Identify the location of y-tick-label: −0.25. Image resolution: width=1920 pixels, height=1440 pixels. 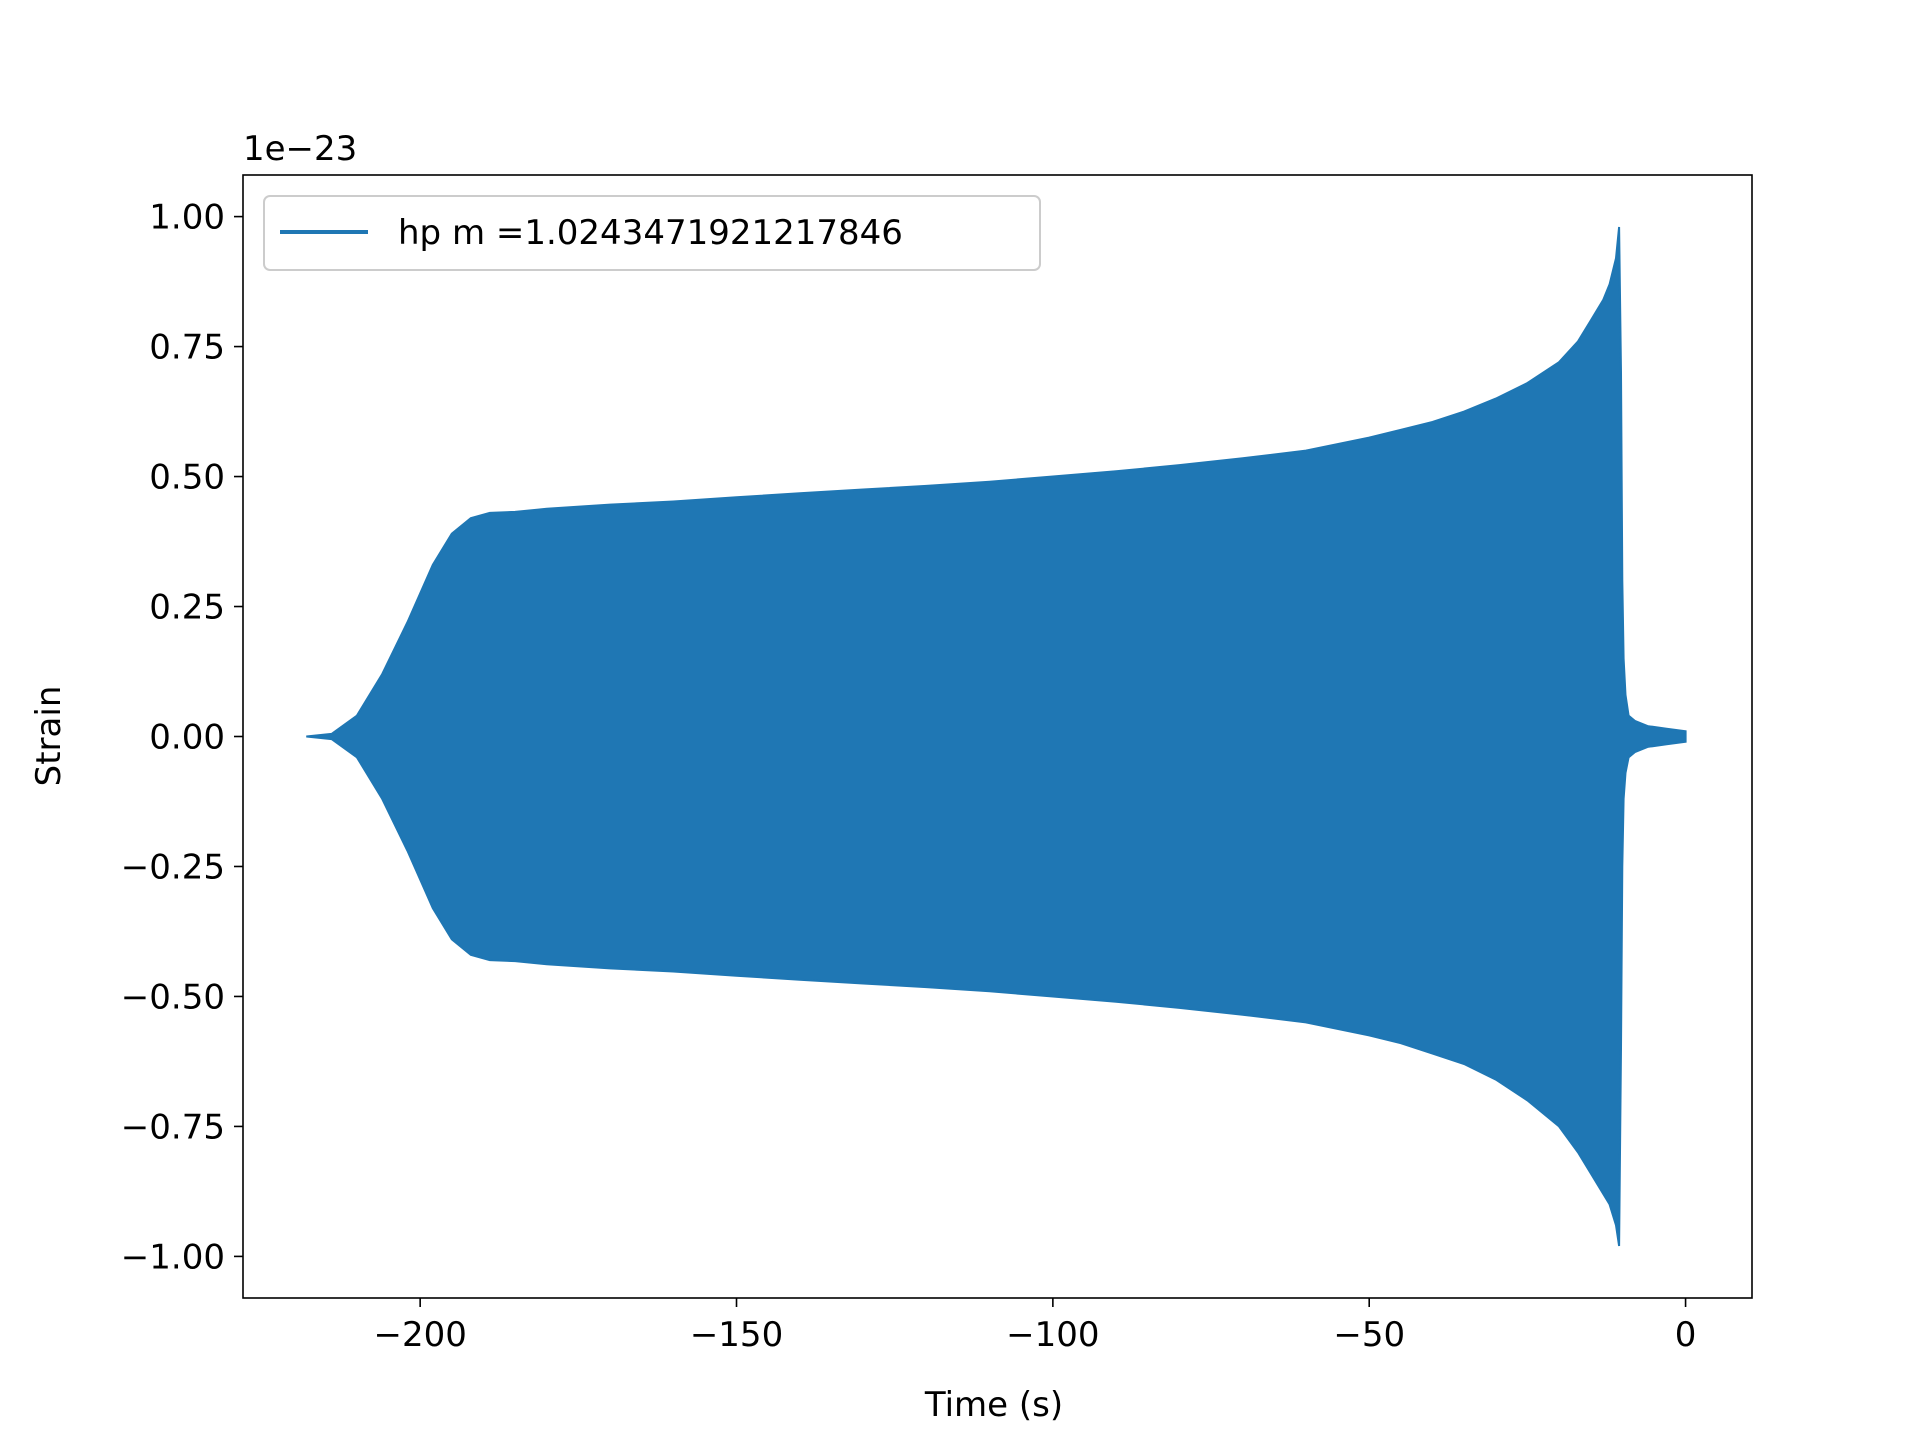
(173, 867).